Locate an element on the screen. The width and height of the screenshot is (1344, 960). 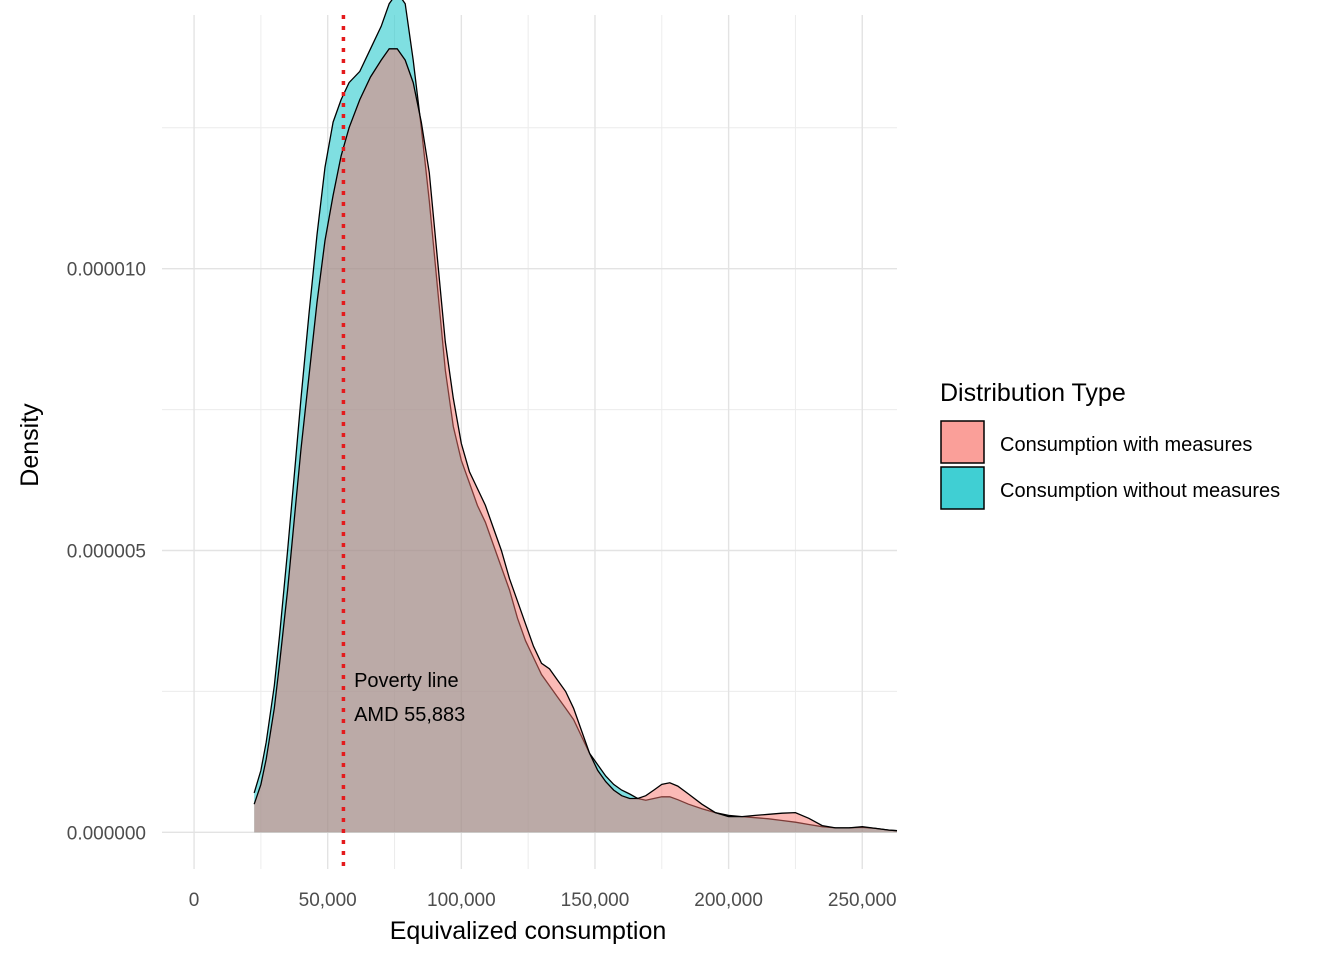
x-tick-label: 150,000 is located at coordinates (595, 900).